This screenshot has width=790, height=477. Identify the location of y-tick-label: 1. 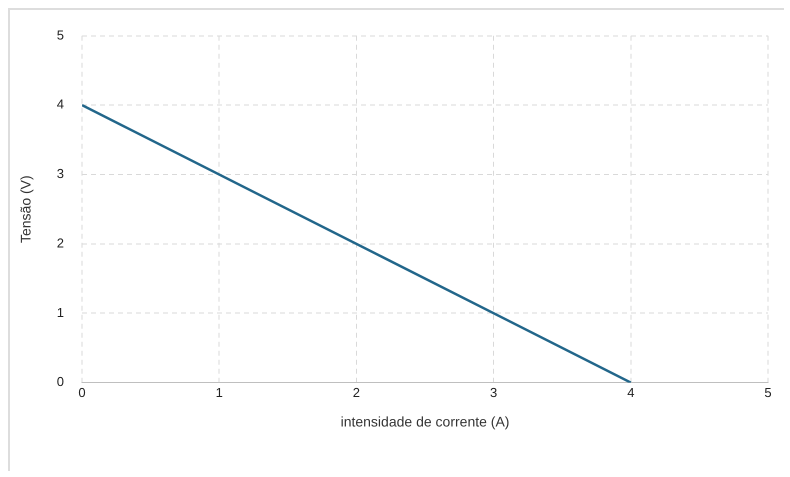
(60, 312).